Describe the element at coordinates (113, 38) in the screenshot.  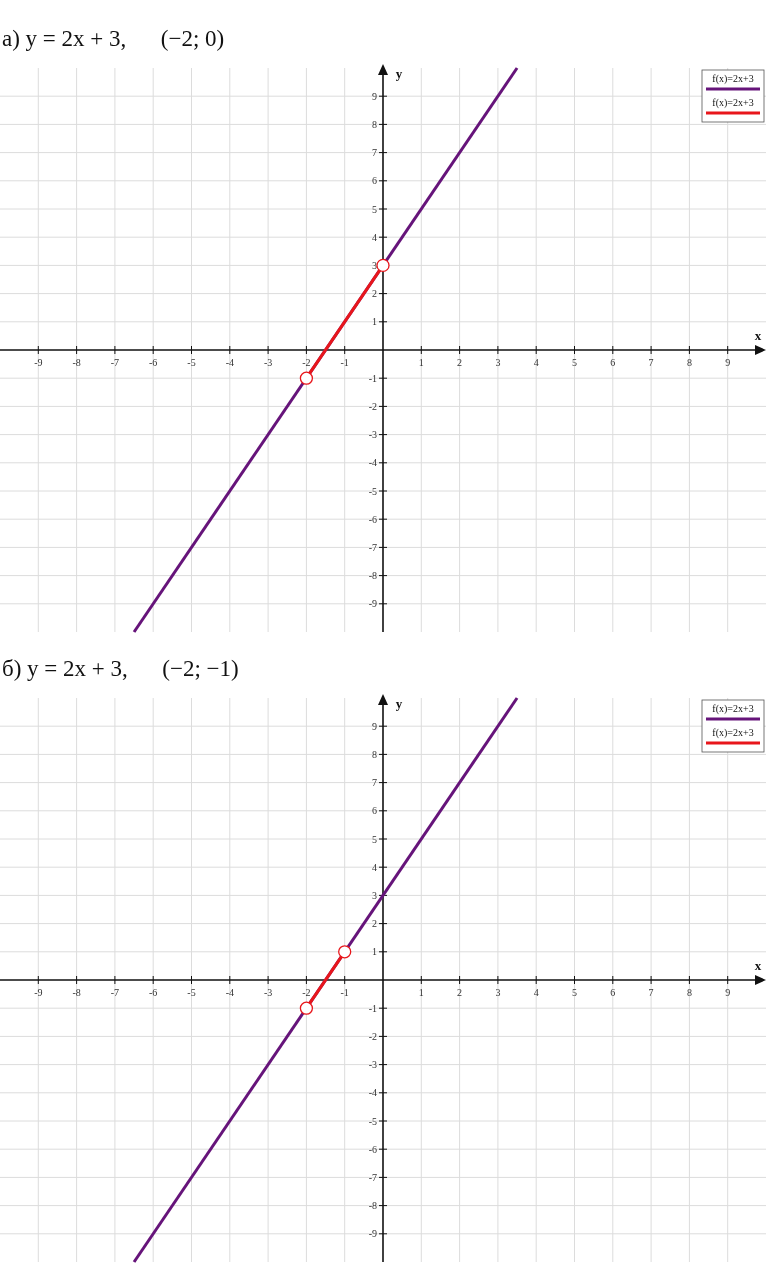
I see `chart-title: а) y = 2x + 3, (−2; 0)` at that location.